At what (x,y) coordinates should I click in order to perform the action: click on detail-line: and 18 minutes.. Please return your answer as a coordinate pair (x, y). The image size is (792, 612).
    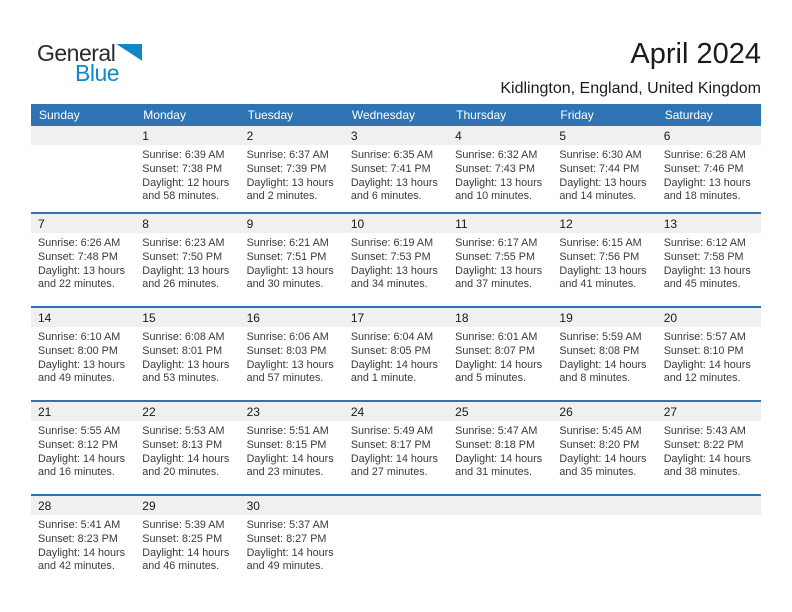
    Looking at the image, I should click on (702, 196).